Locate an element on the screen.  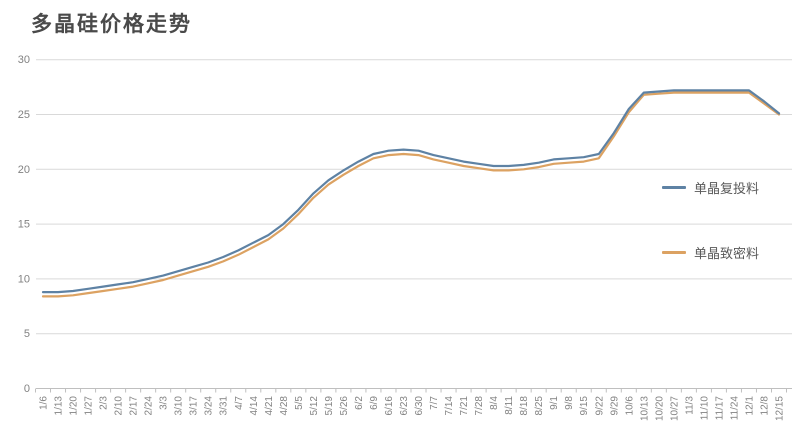
y-axis-tick-label: 10 is located at coordinates (24, 279).